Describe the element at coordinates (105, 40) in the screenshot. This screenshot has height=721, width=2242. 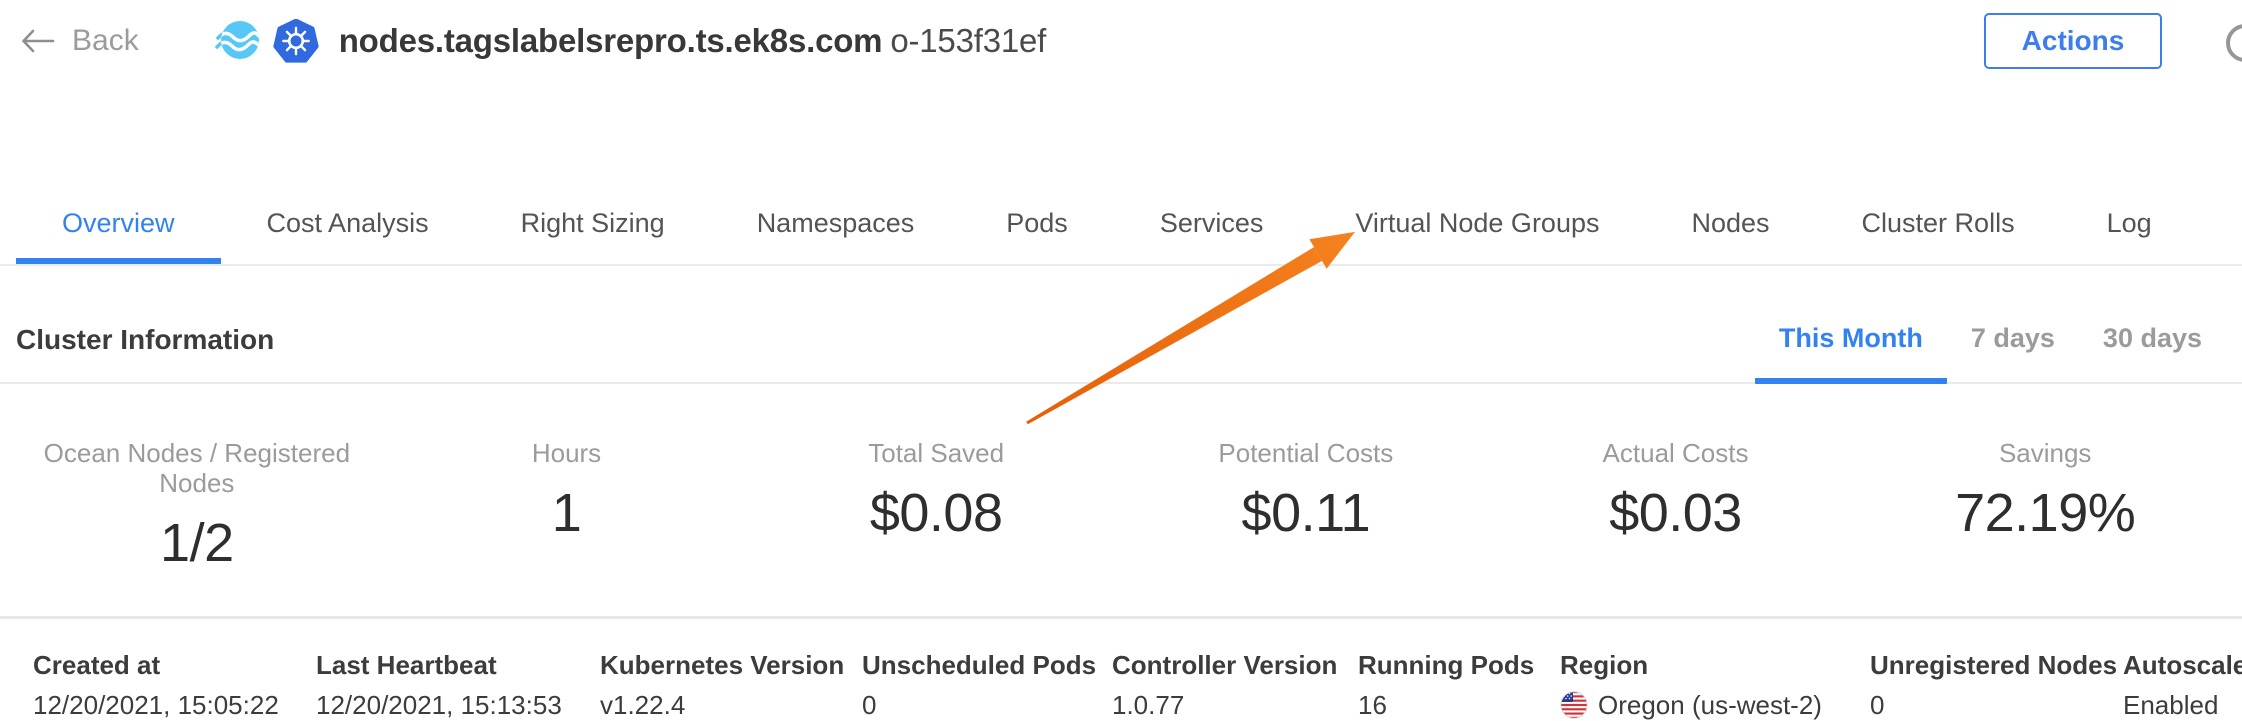
I see `back-label: Back` at that location.